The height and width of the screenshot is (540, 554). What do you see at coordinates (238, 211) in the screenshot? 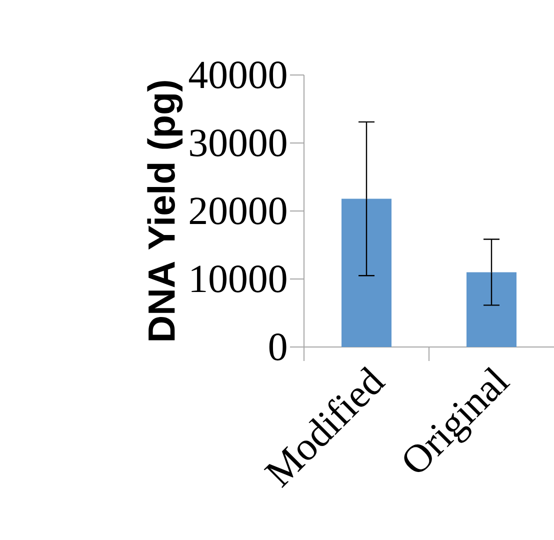
I see `y-tick-label: 20000` at bounding box center [238, 211].